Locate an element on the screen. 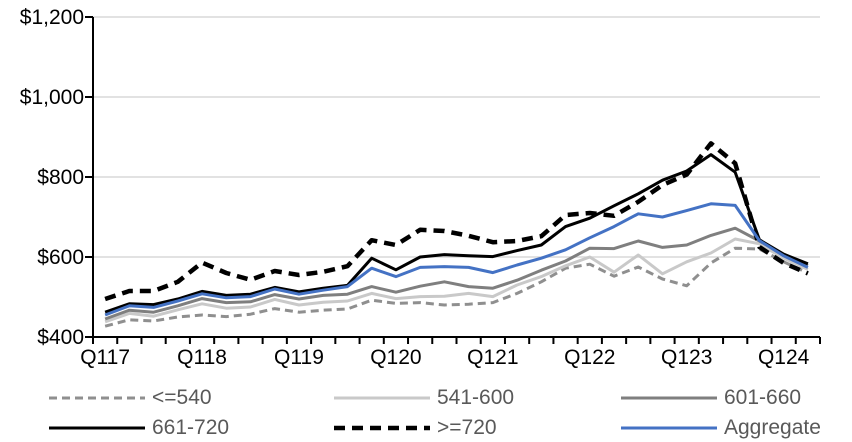  y-tick-label: $800 is located at coordinates (60, 177).